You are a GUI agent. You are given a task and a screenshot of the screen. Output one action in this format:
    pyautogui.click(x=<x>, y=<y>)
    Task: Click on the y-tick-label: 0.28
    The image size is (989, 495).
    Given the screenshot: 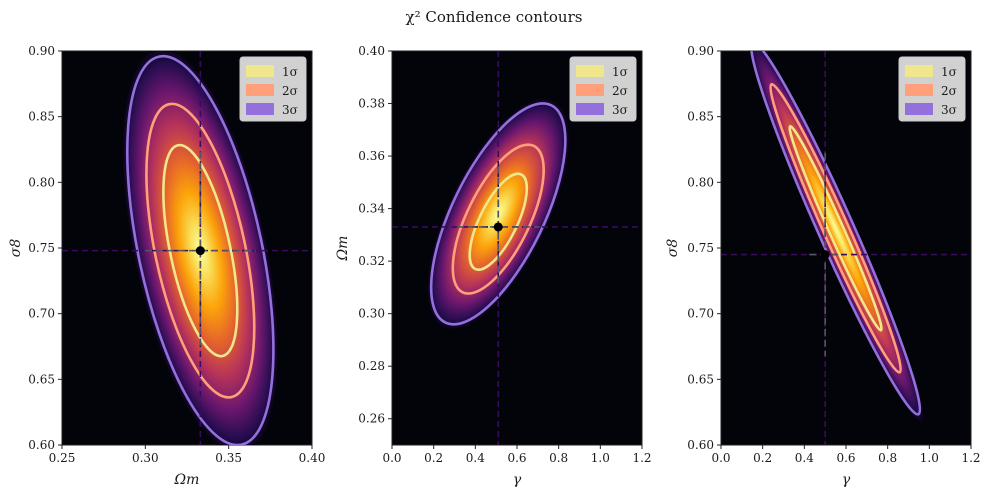 What is the action you would take?
    pyautogui.click(x=371, y=366)
    